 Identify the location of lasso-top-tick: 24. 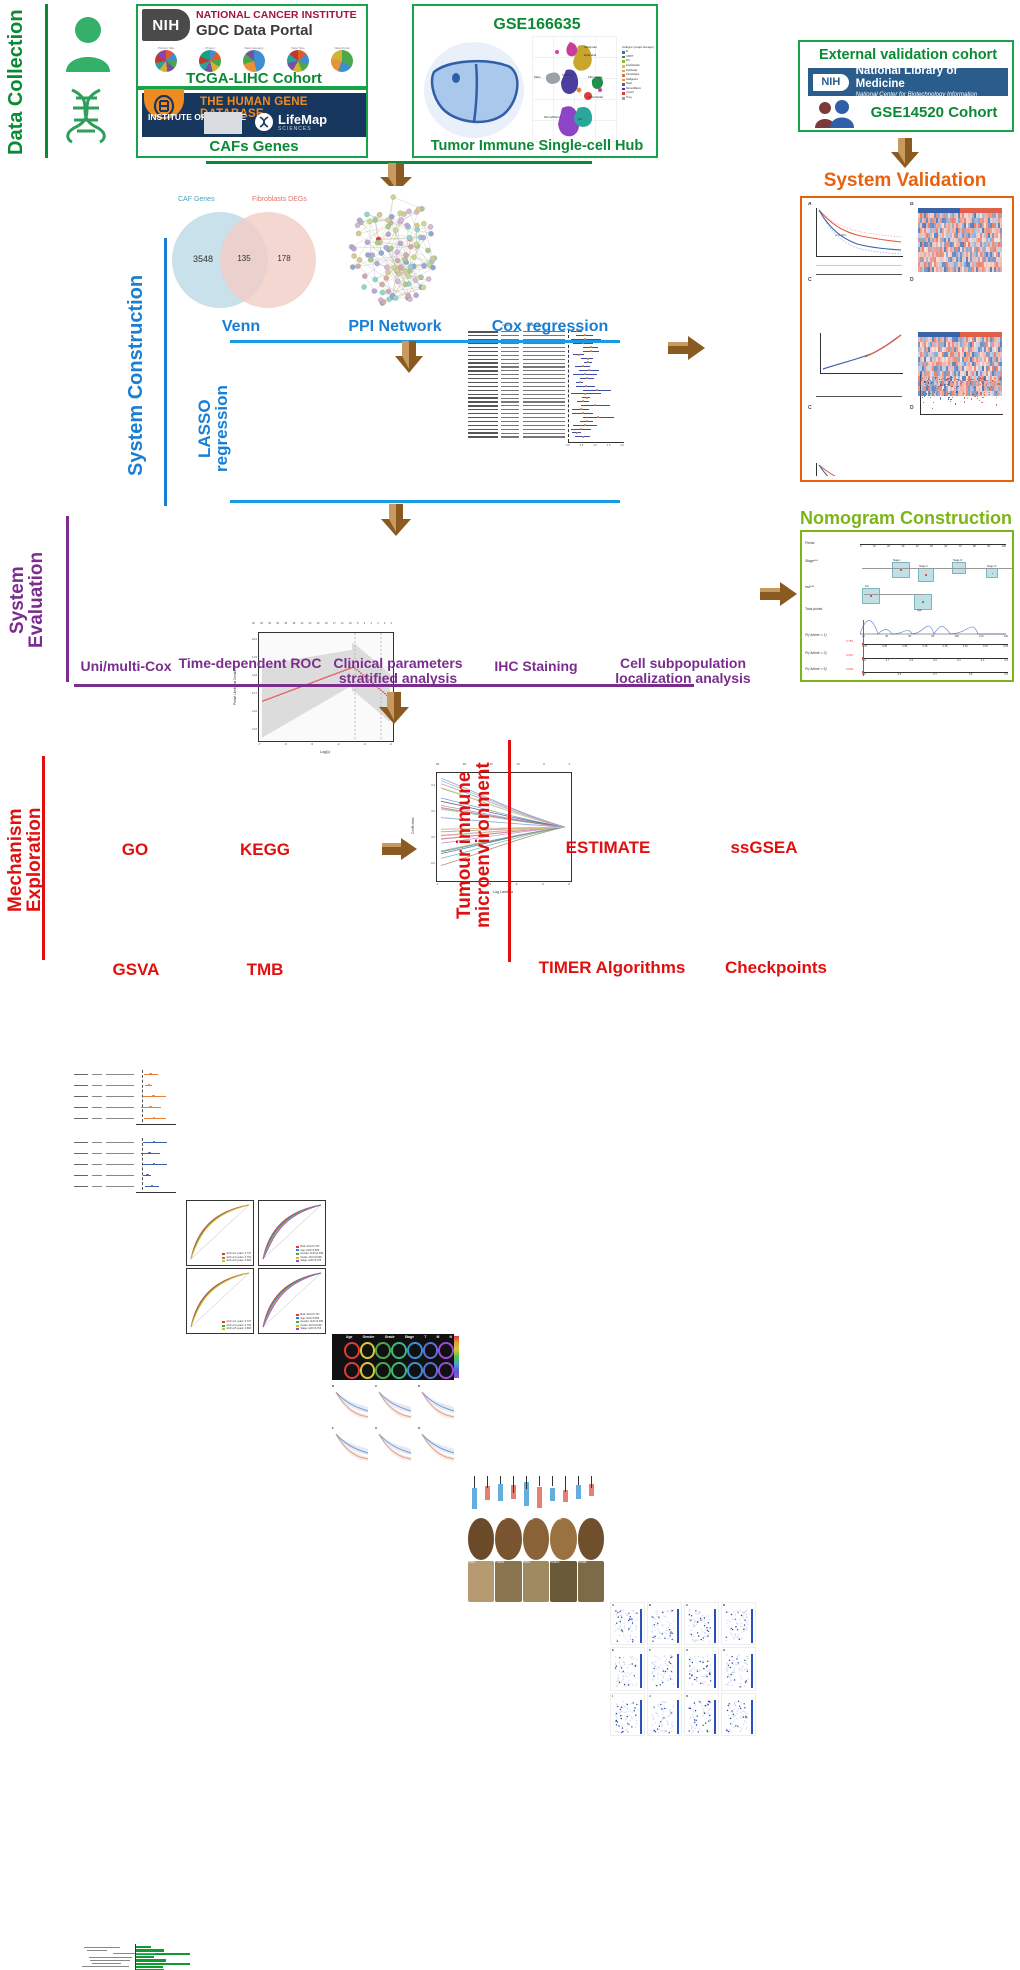
(302, 623).